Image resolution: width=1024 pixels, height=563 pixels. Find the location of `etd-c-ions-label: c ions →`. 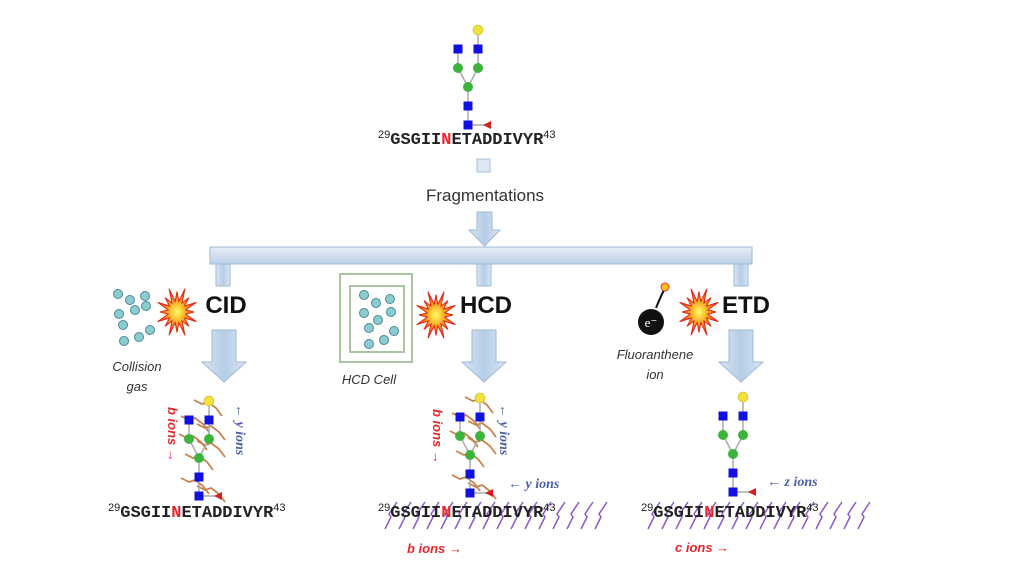

etd-c-ions-label: c ions → is located at coordinates (702, 547).